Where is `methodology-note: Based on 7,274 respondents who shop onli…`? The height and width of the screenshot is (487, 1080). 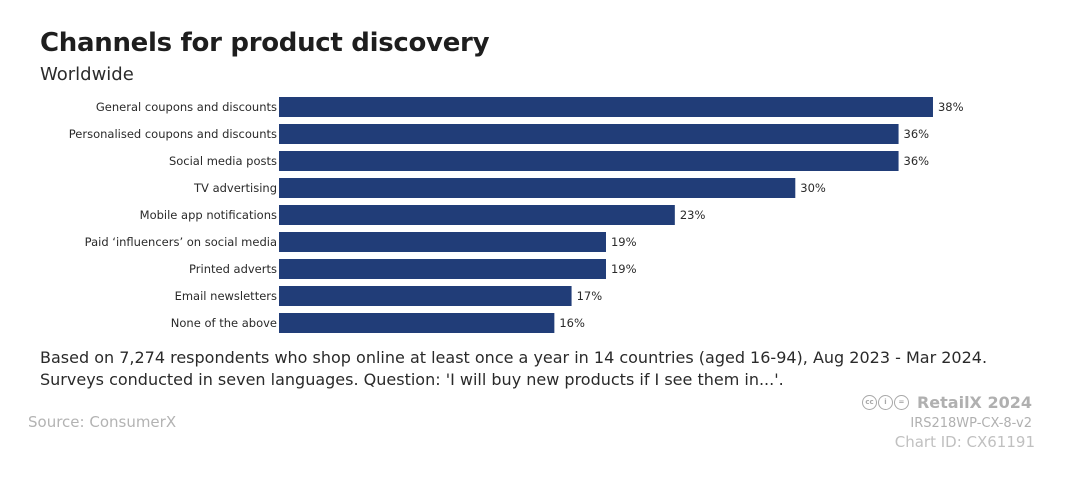 methodology-note: Based on 7,274 respondents who shop onli… is located at coordinates (514, 368).